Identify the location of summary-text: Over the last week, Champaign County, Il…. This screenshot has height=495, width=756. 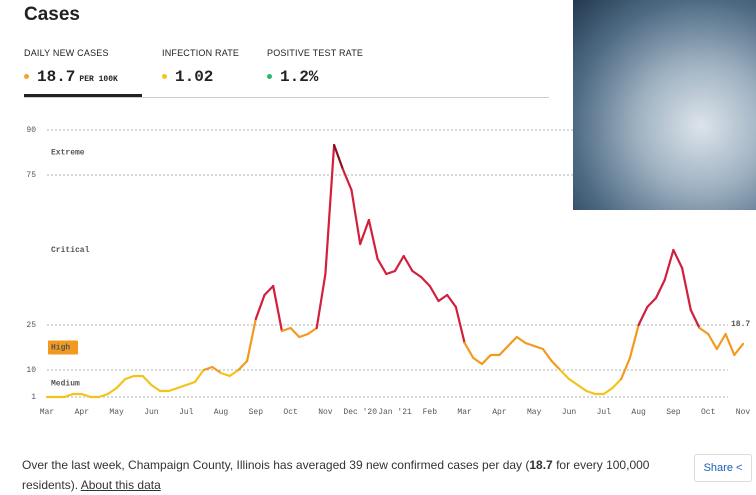
(276, 465).